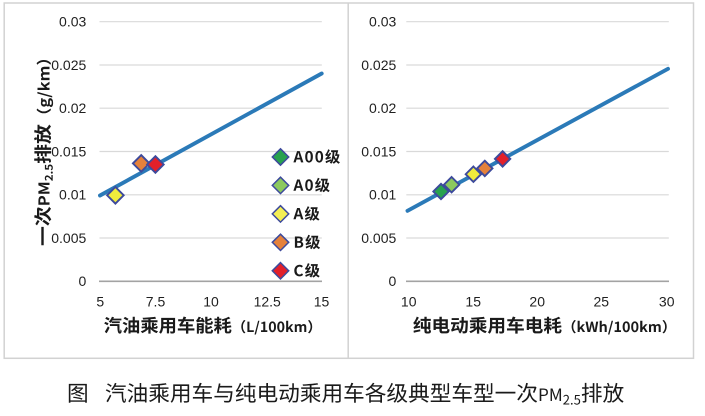 The image size is (705, 416). Describe the element at coordinates (100, 302) in the screenshot. I see `svg-text: 5` at that location.